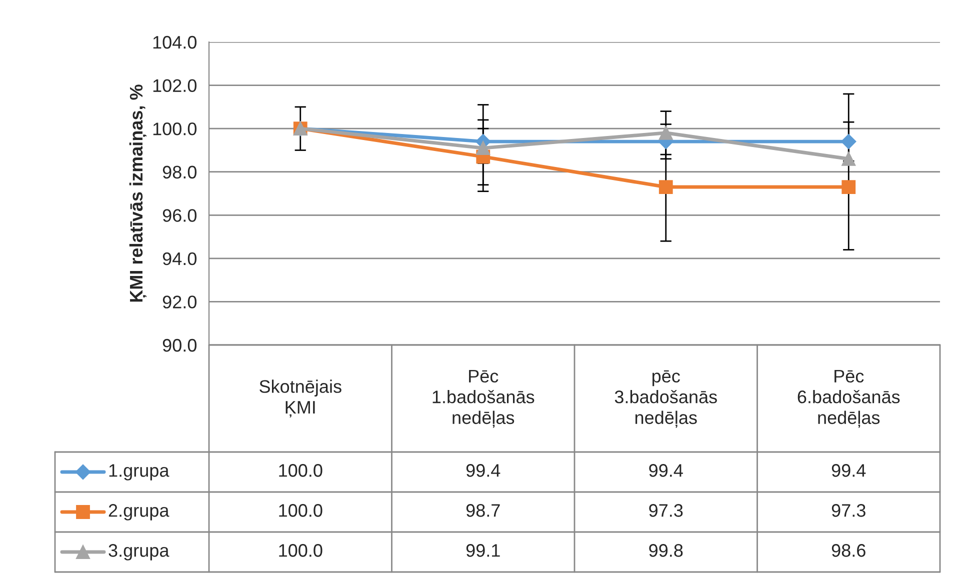 Image resolution: width=956 pixels, height=578 pixels. What do you see at coordinates (665, 399) in the screenshot?
I see `x-tick-label: pēc 3.badošanās nedēļas` at bounding box center [665, 399].